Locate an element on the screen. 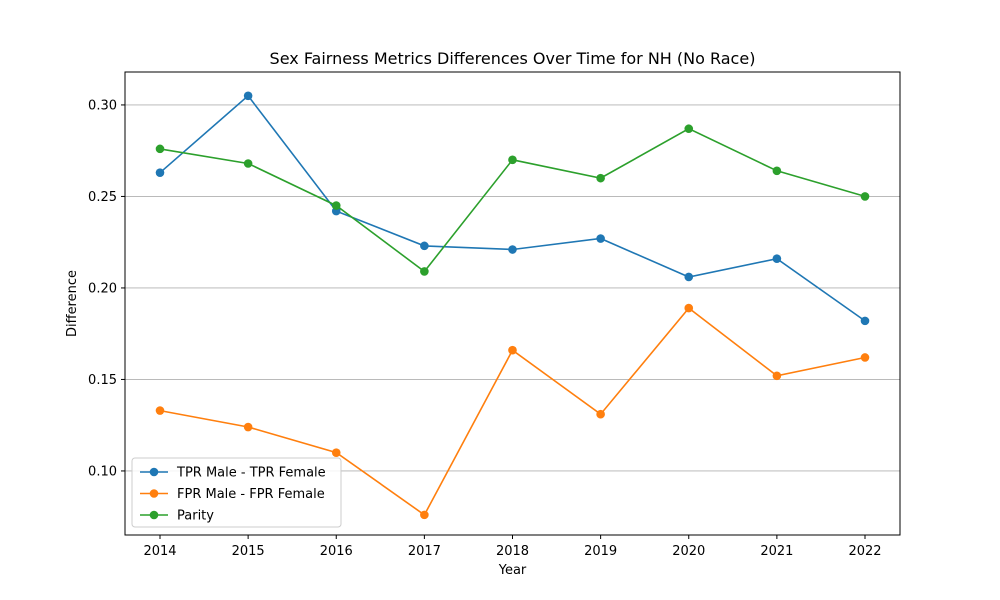  x-tick-label: 2014 is located at coordinates (159, 551).